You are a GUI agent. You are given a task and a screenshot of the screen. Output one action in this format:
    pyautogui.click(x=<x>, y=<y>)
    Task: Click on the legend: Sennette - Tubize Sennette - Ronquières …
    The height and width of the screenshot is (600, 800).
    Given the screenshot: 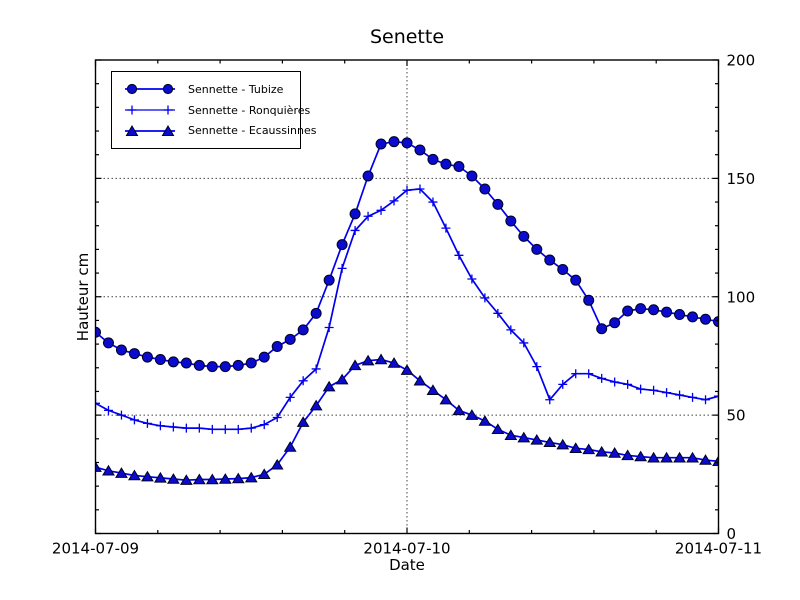 What is the action you would take?
    pyautogui.click(x=214, y=110)
    